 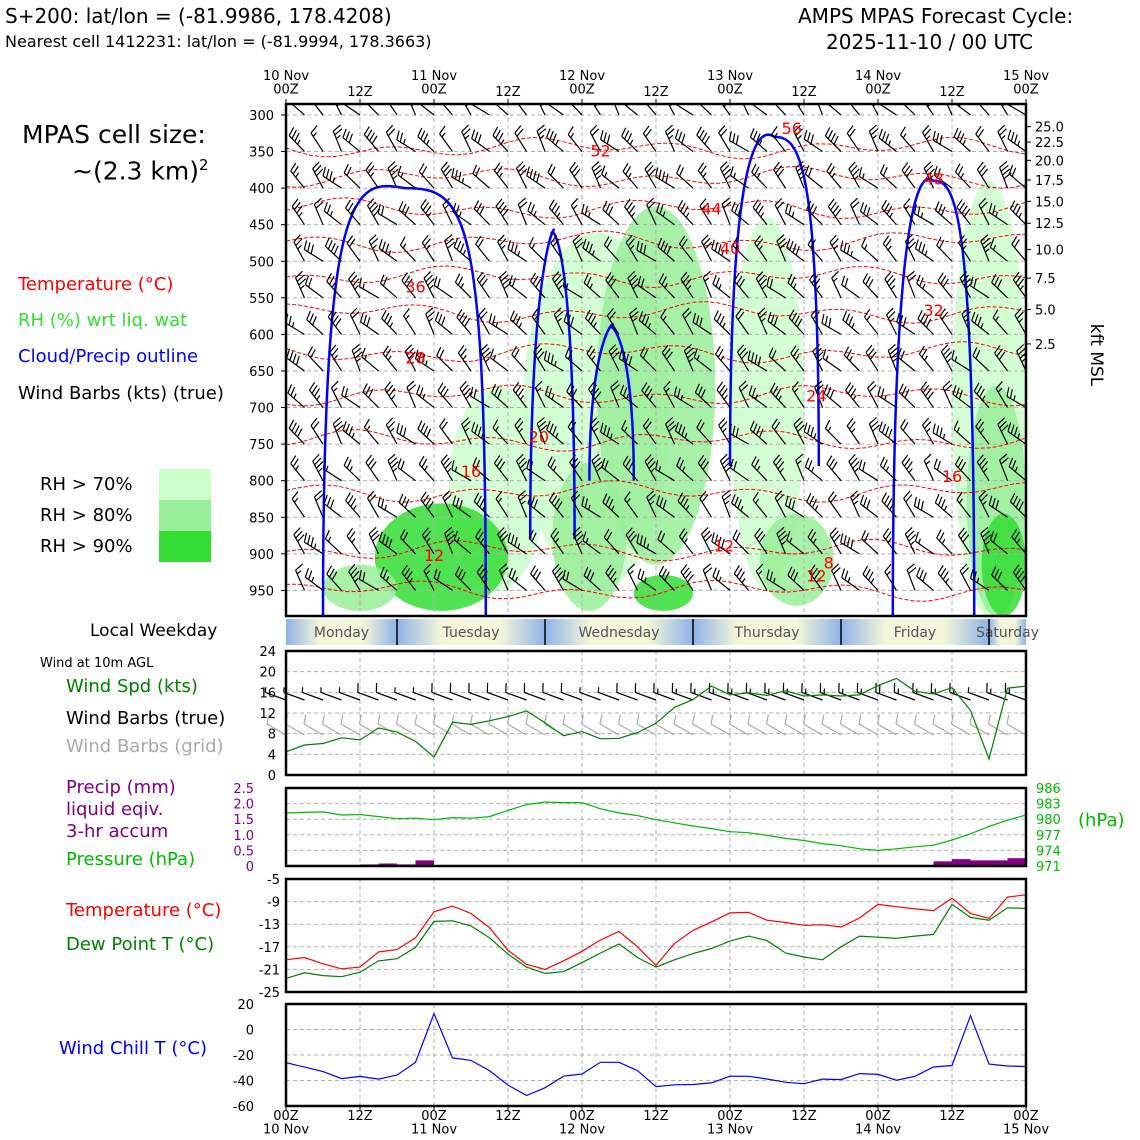 What do you see at coordinates (243, 851) in the screenshot?
I see `y-tick-label: 0.5` at bounding box center [243, 851].